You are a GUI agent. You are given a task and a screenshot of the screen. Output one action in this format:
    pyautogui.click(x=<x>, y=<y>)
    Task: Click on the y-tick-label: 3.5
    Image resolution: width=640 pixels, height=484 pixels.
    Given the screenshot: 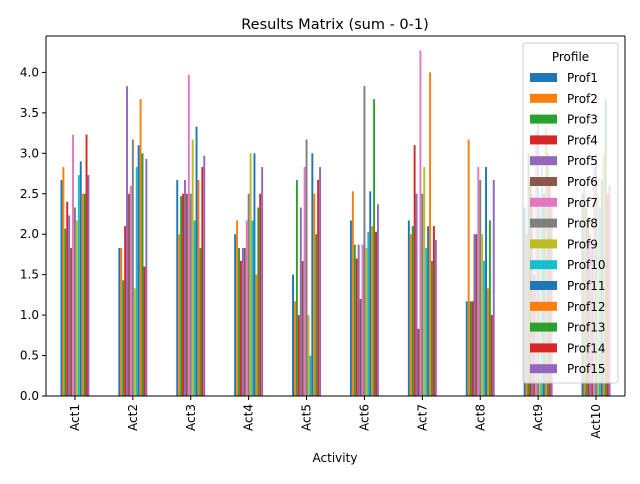 What is the action you would take?
    pyautogui.click(x=29, y=113)
    